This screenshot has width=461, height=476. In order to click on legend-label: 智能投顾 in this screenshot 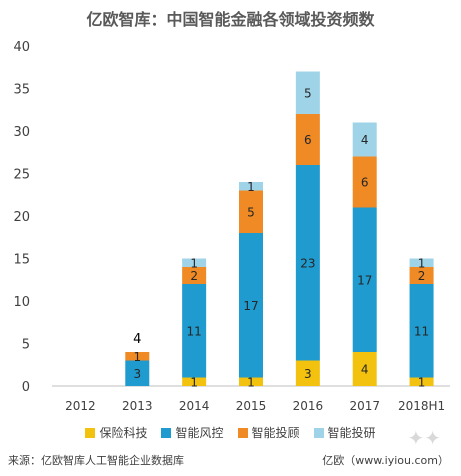, I will do `click(275, 433)`.